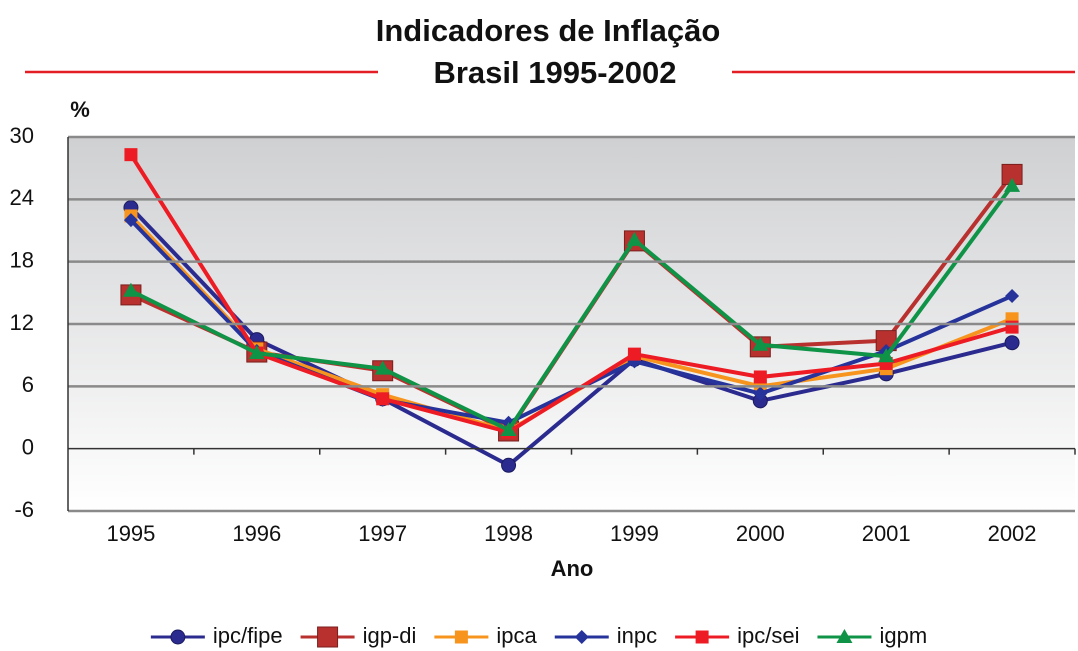 This screenshot has width=1078, height=651. I want to click on x-tick-label: 2000, so click(760, 533).